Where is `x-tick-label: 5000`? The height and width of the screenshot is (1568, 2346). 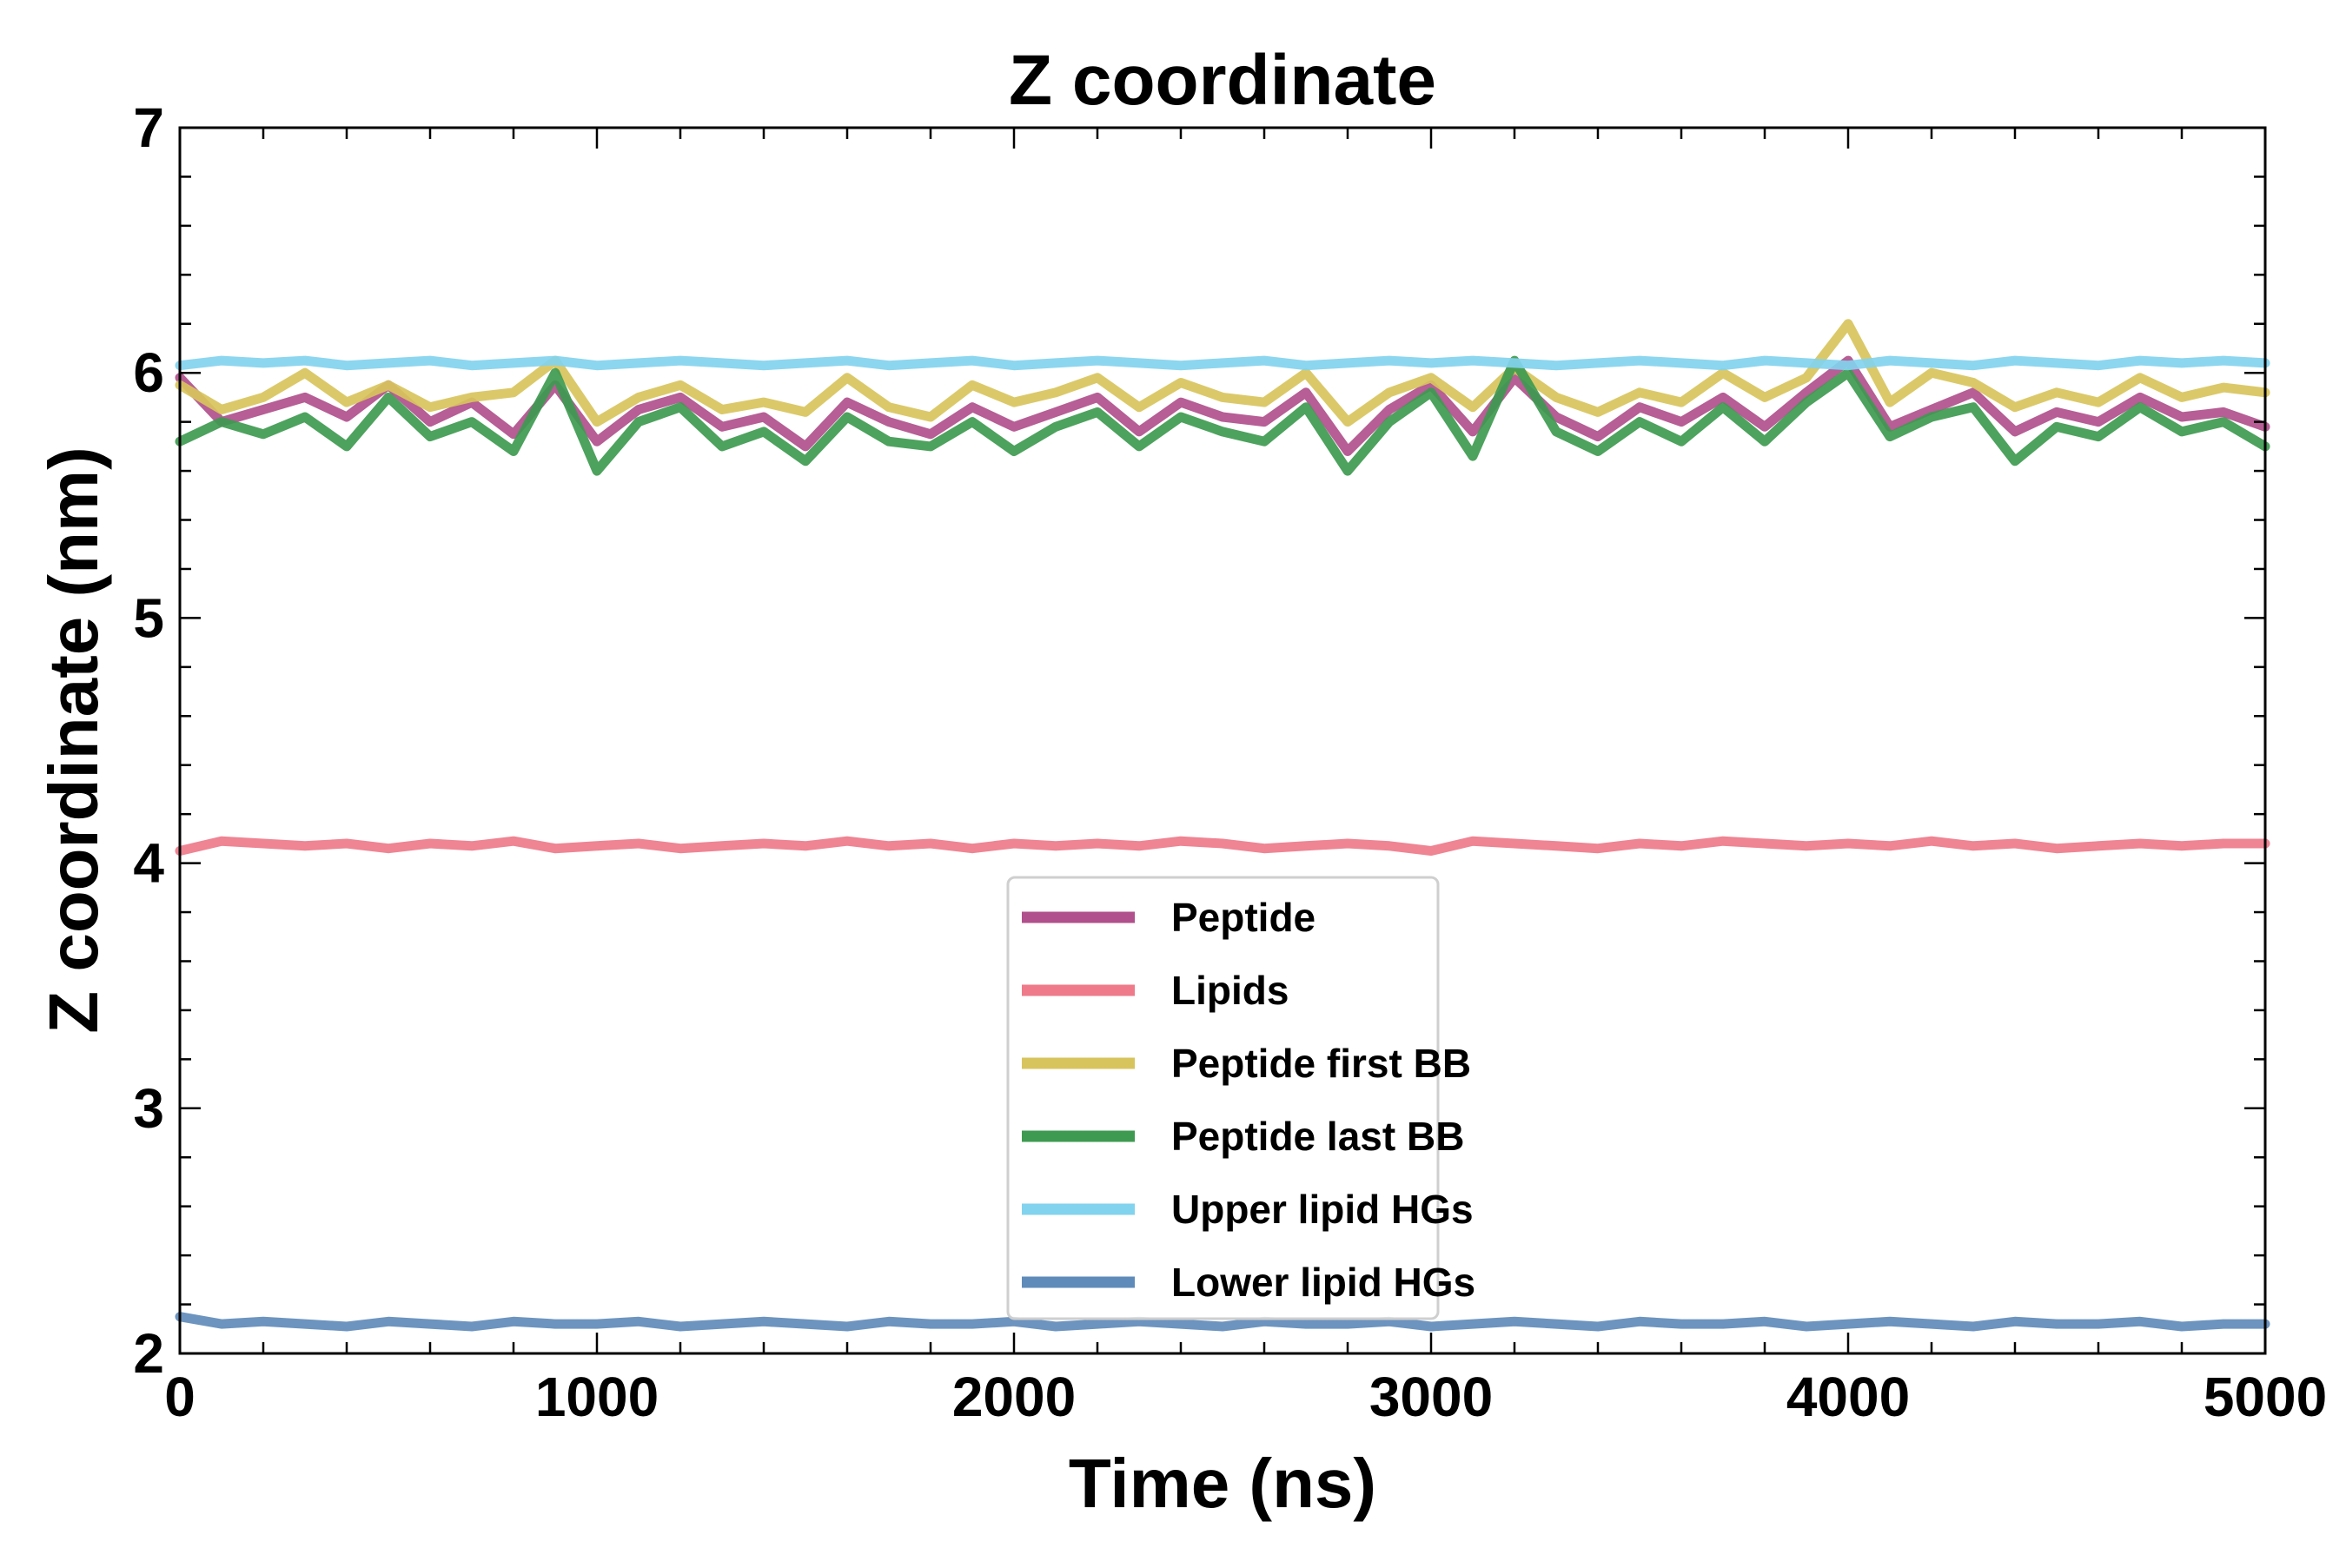
x-tick-label: 5000 is located at coordinates (2266, 1397).